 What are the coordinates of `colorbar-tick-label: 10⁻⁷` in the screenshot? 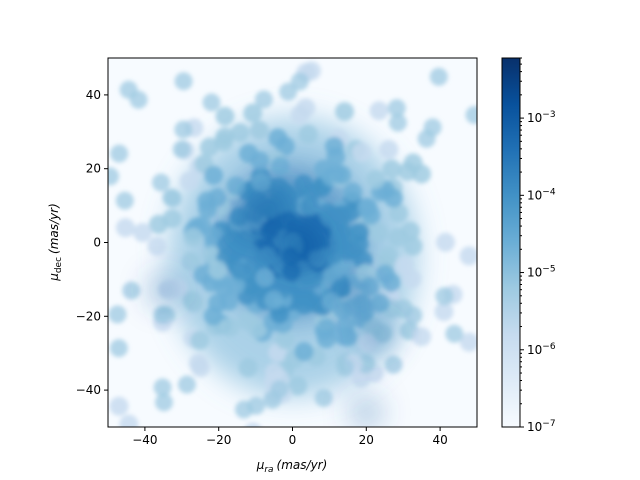 It's located at (541, 426).